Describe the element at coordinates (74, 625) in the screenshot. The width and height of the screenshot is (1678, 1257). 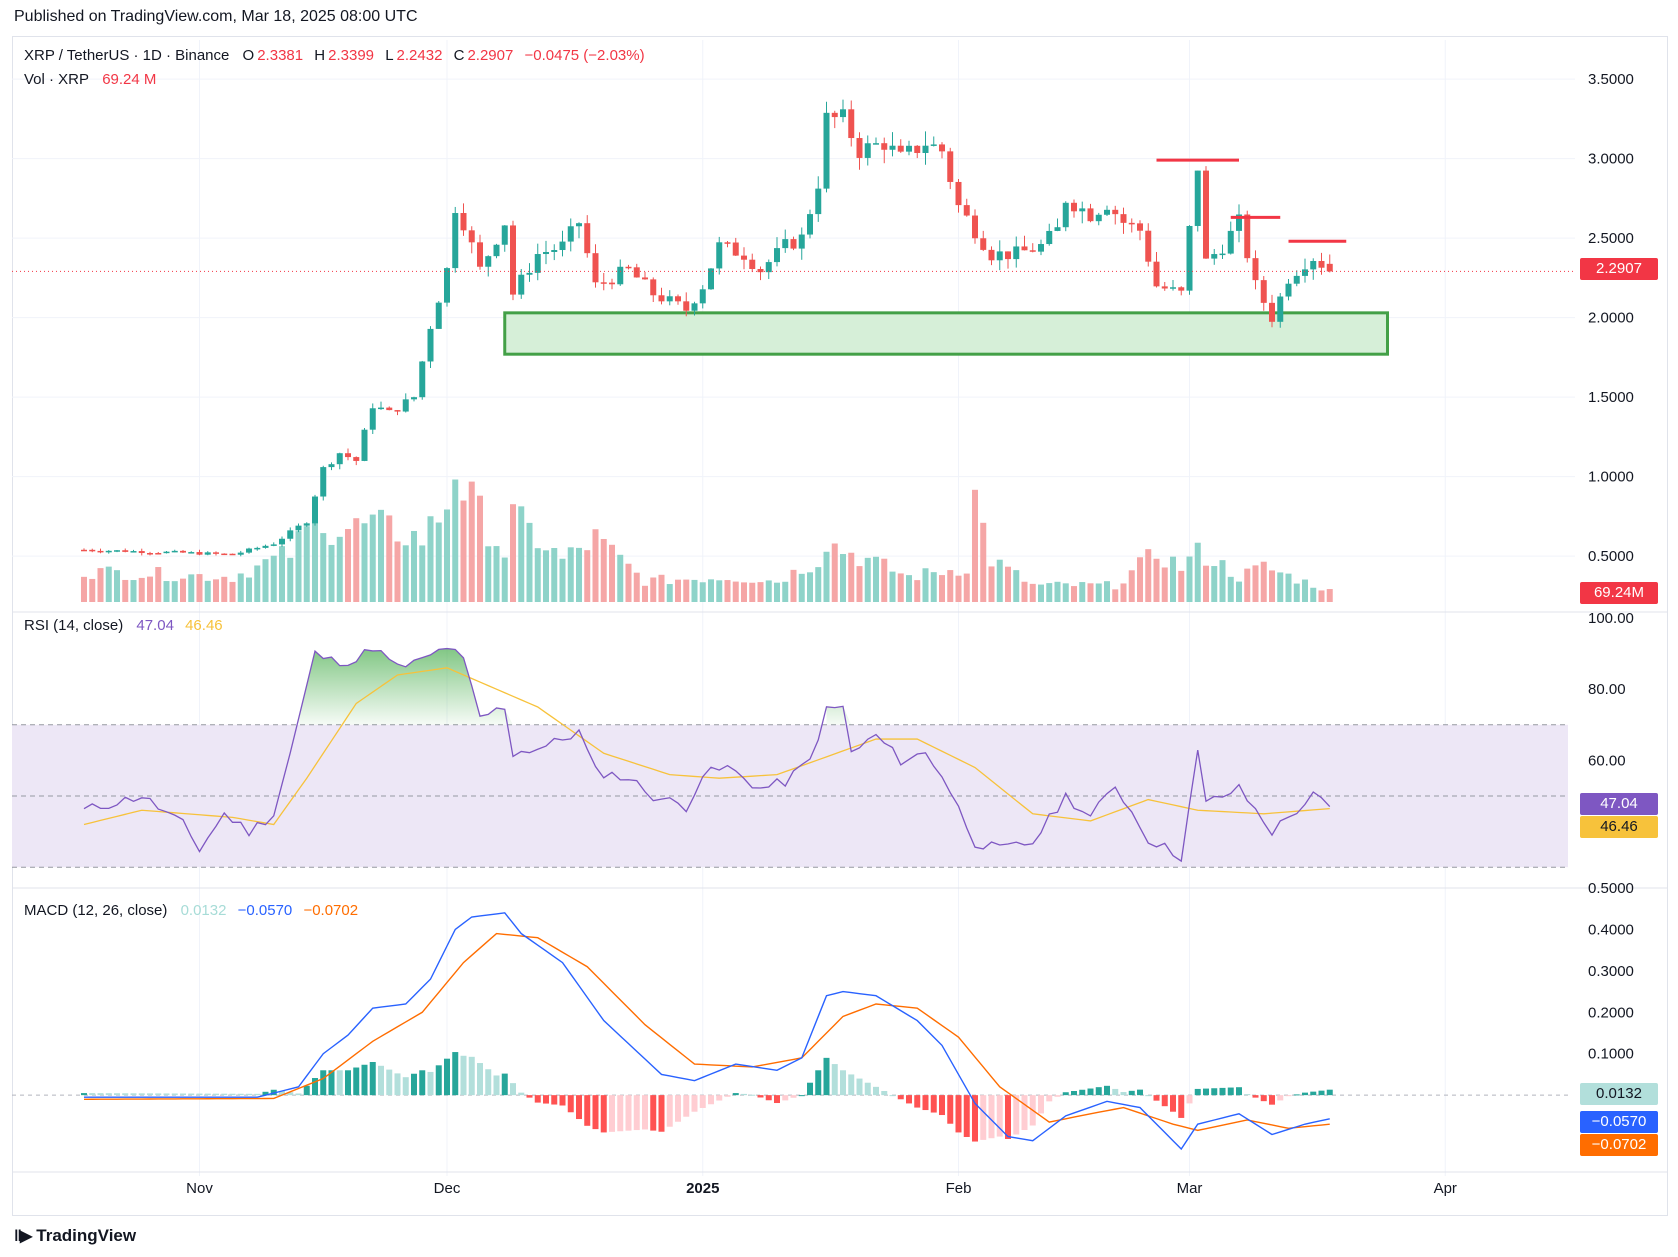
I see `rsi-label: RSI (14, close)` at that location.